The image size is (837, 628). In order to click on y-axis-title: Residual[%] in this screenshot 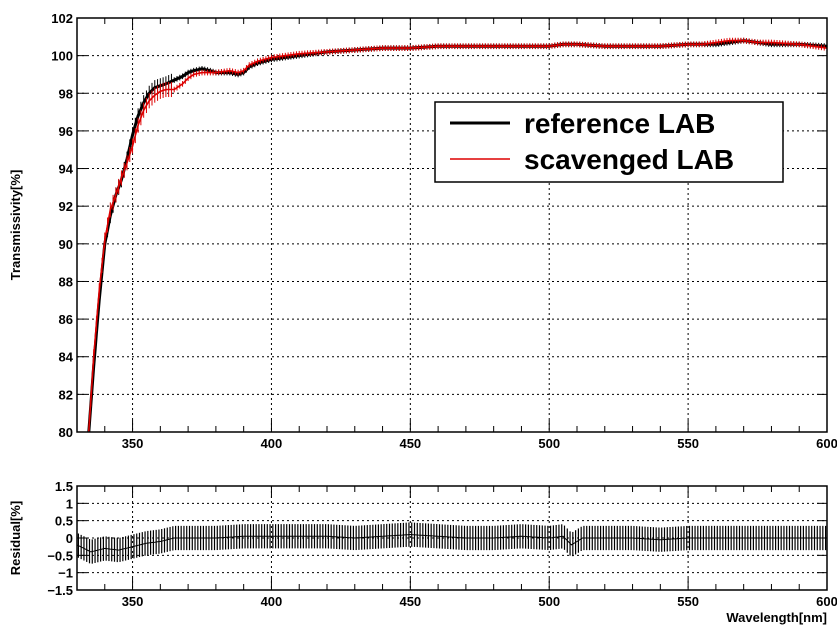, I will do `click(15, 538)`.